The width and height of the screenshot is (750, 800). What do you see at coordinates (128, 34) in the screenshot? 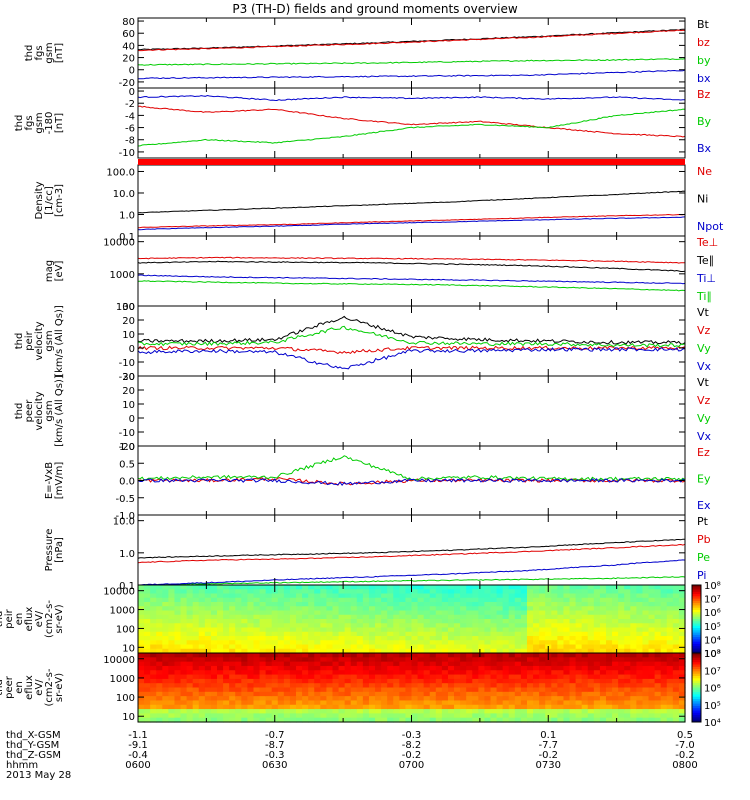
I see `y-tick-label: 60` at bounding box center [128, 34].